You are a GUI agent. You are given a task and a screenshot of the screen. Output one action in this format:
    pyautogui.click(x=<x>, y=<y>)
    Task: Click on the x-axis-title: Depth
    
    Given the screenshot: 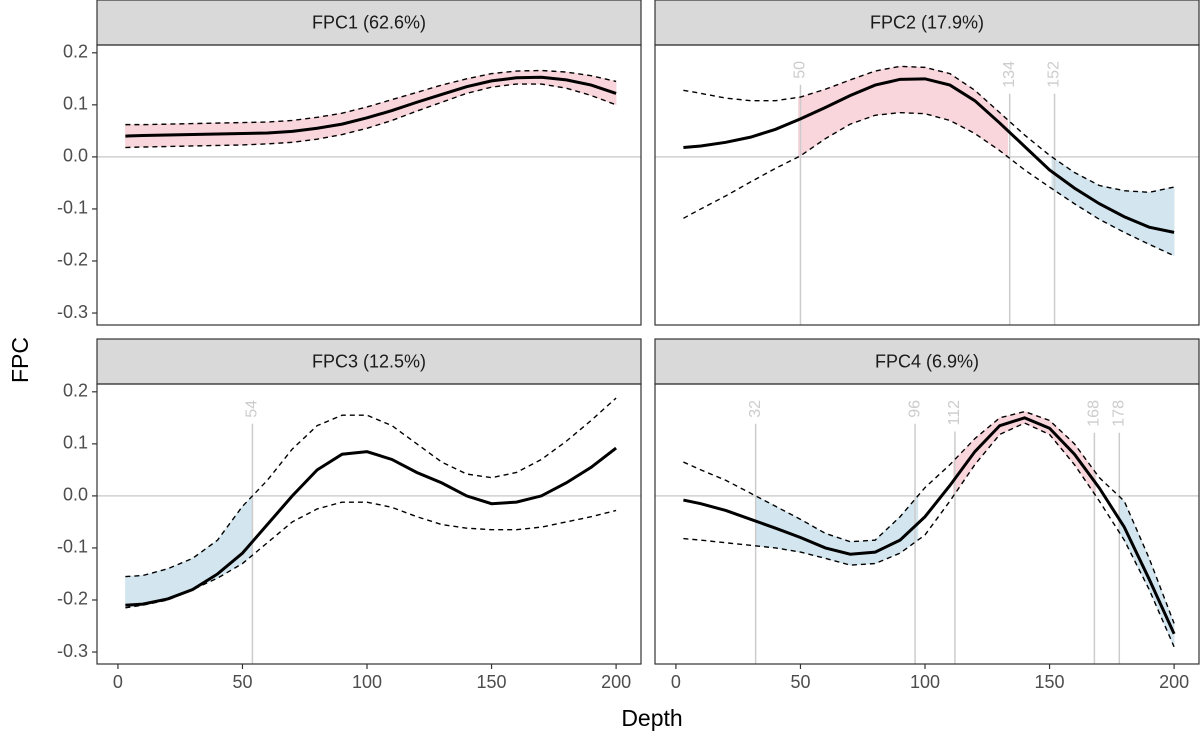 What is the action you would take?
    pyautogui.click(x=651, y=718)
    